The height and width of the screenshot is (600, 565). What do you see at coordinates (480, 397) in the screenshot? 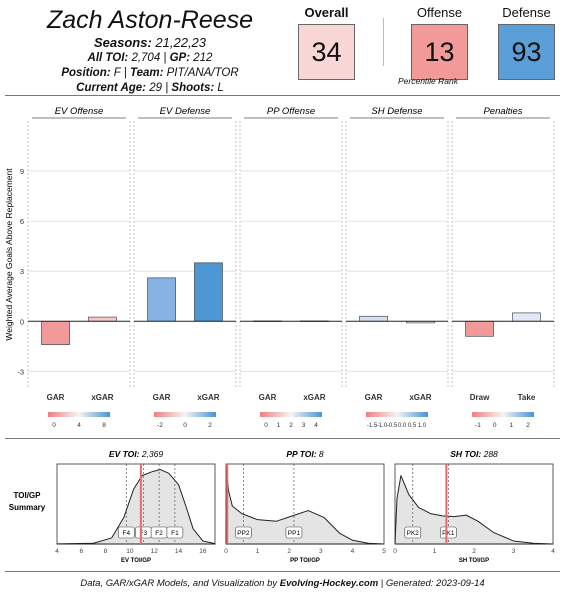
I see `x-tick-label: Draw` at bounding box center [480, 397].